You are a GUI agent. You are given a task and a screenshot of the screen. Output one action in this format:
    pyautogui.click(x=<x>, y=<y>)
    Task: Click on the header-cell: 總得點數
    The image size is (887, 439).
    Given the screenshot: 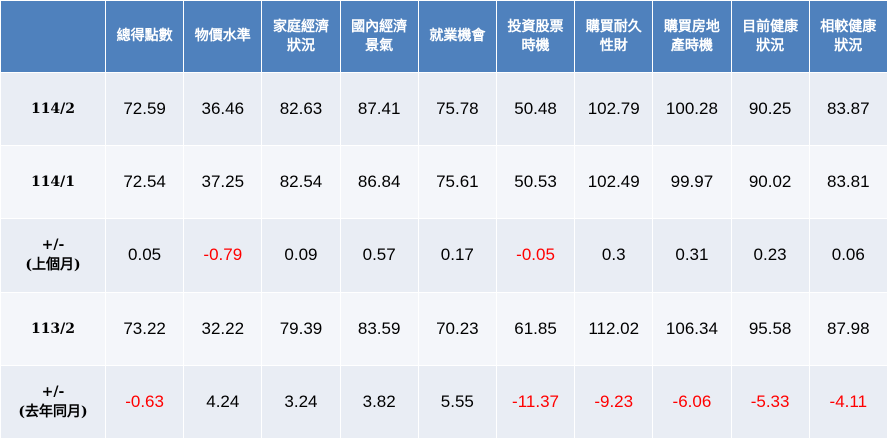 What is the action you would take?
    pyautogui.click(x=144, y=36)
    